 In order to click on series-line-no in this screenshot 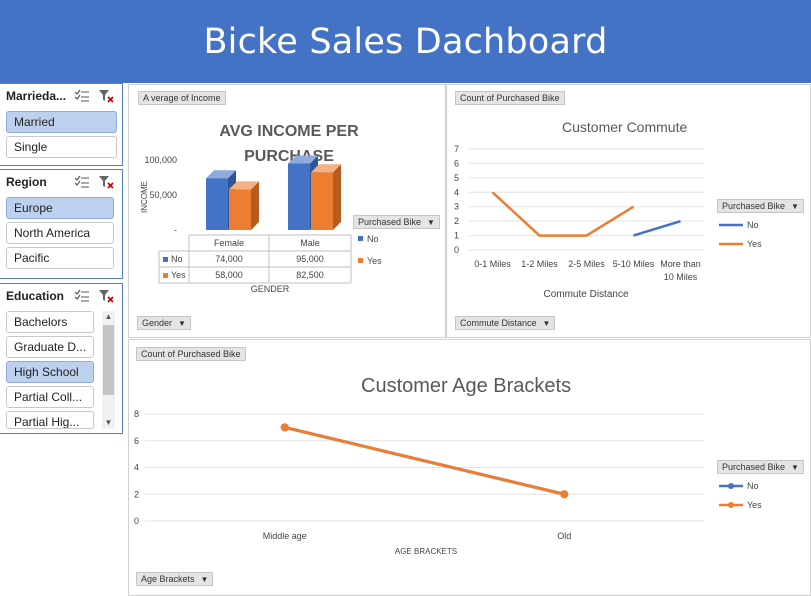, I will do `click(657, 228)`.